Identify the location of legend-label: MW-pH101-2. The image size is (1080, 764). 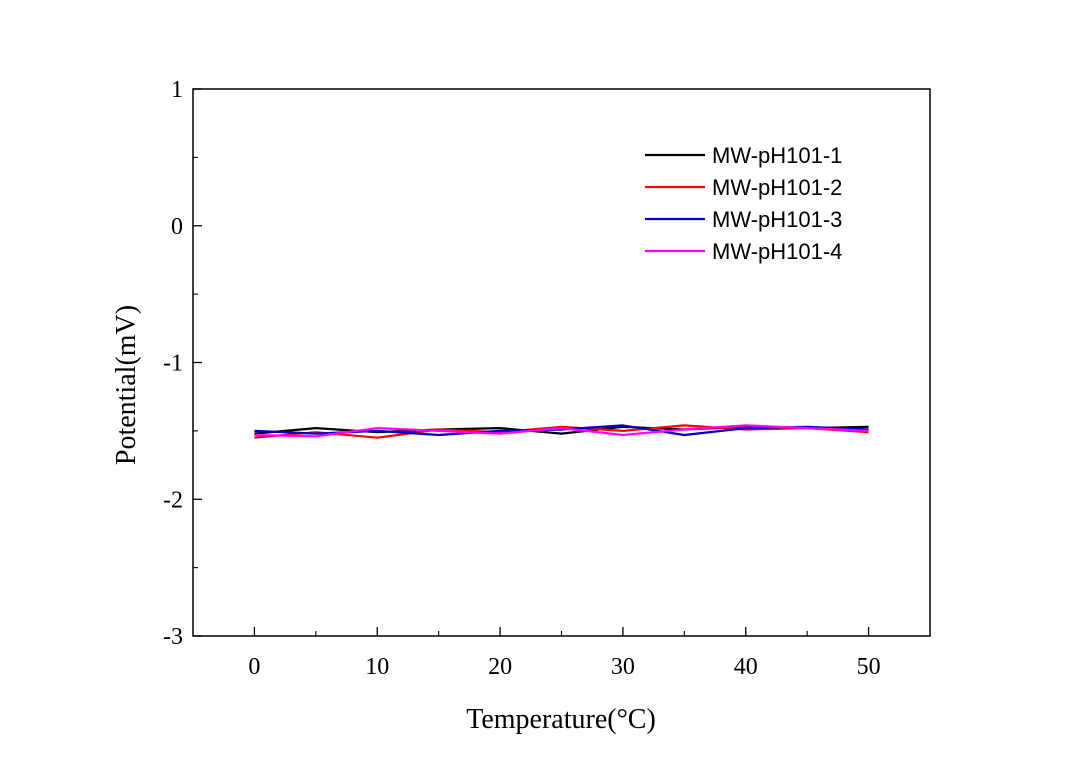
(777, 187).